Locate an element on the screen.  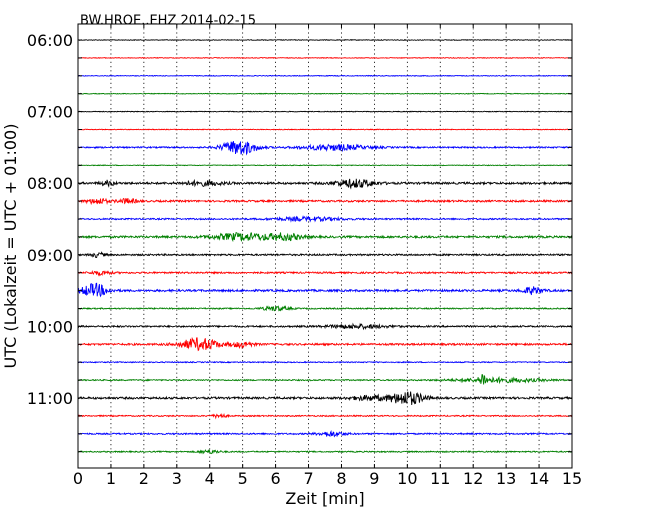
y-tick-label: 11:00 is located at coordinates (50, 398).